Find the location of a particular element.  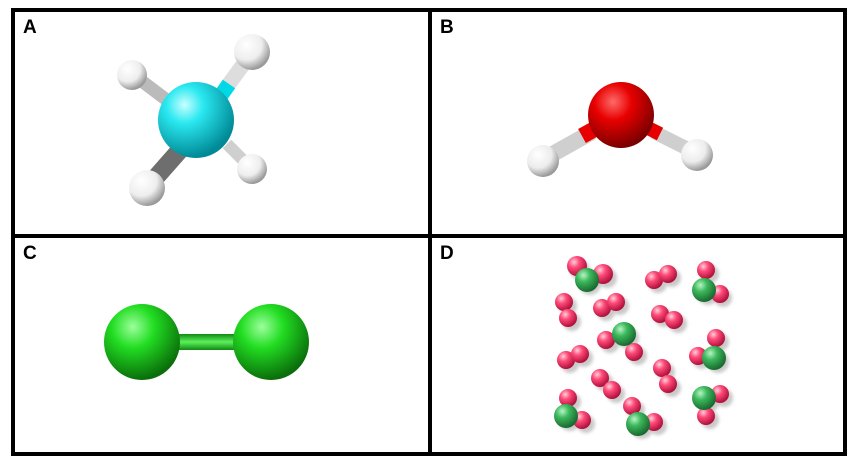

molecule-a-diagram is located at coordinates (193, 120).